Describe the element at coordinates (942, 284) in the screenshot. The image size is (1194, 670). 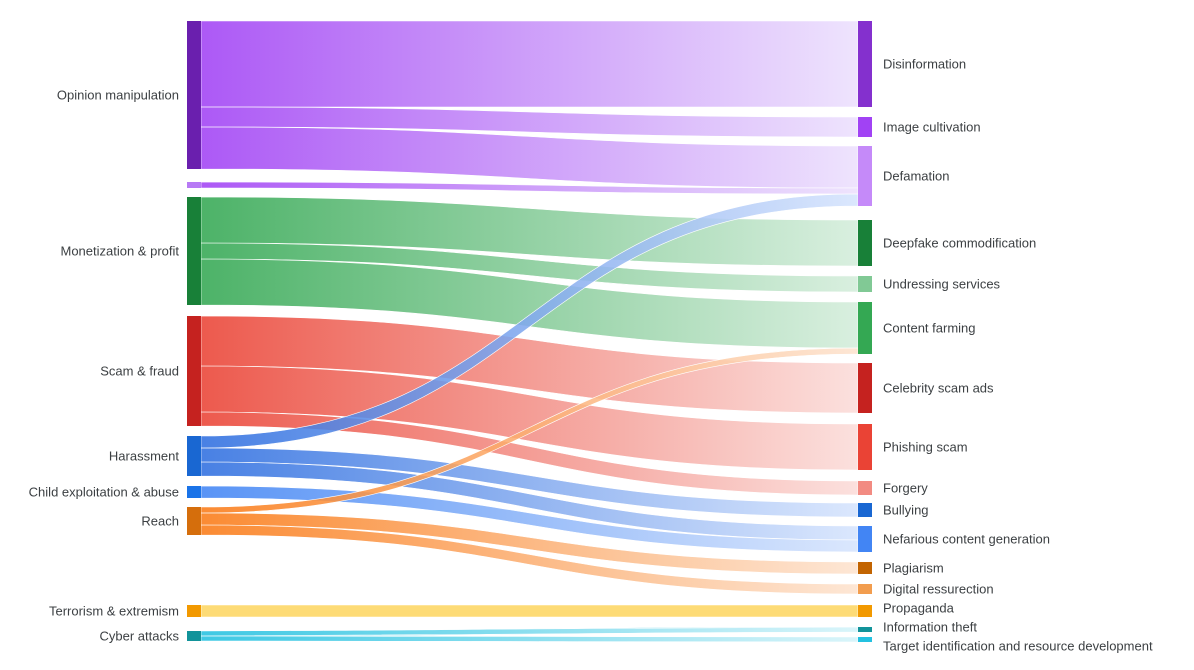
I see `target-label-undressing: Undressing services` at that location.